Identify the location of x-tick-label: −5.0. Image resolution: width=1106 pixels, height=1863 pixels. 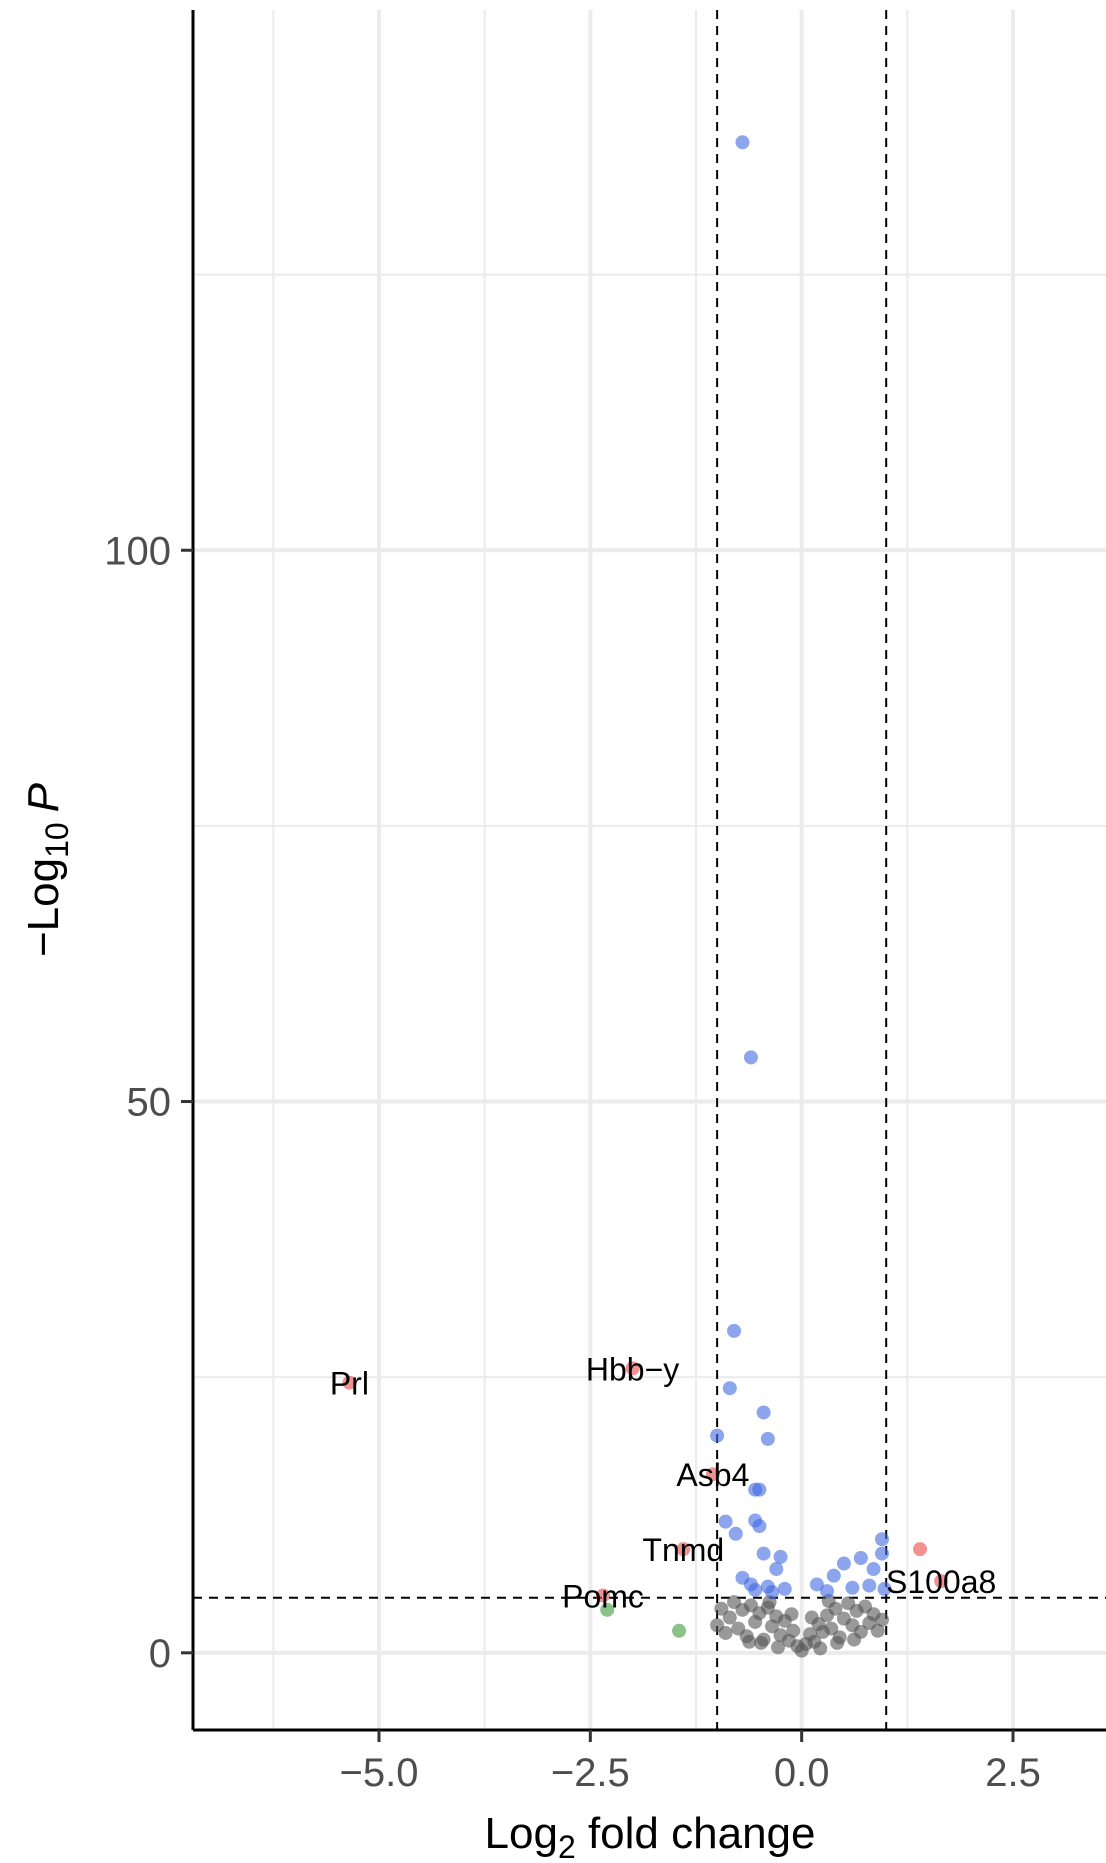
(378, 1773).